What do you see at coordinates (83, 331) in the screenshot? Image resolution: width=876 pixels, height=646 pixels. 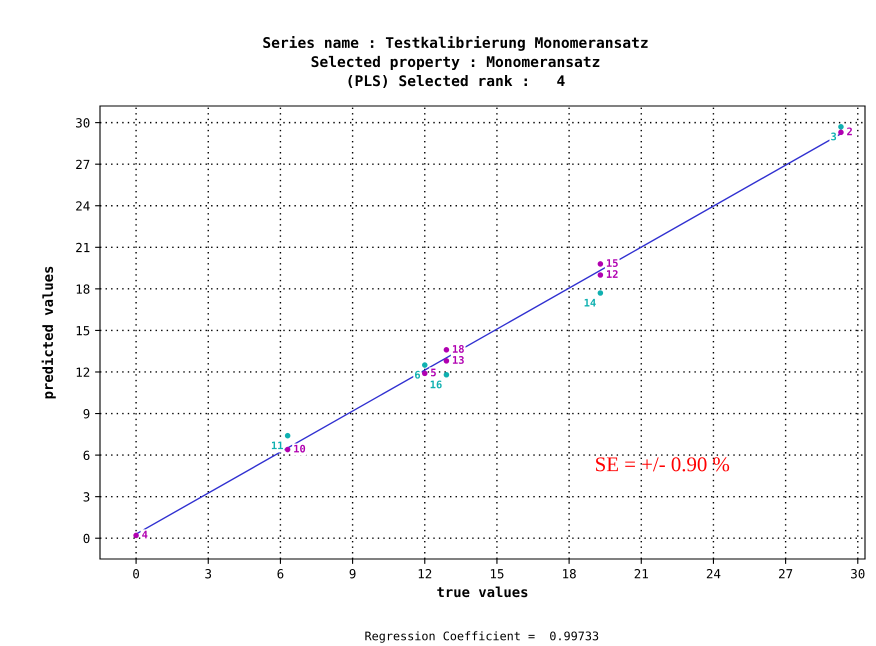 I see `y-tick-label: 15` at bounding box center [83, 331].